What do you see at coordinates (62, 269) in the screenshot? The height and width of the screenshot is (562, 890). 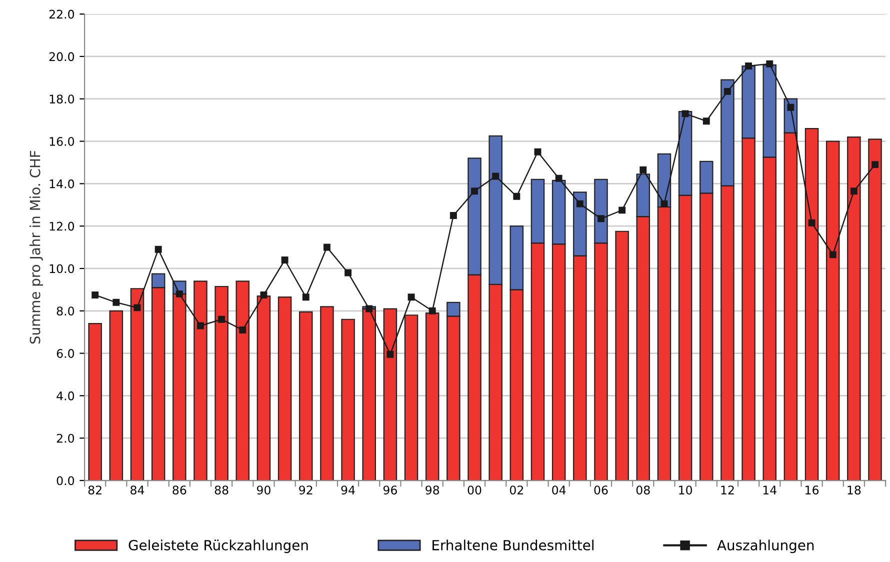 I see `y-tick-label: 10.0` at bounding box center [62, 269].